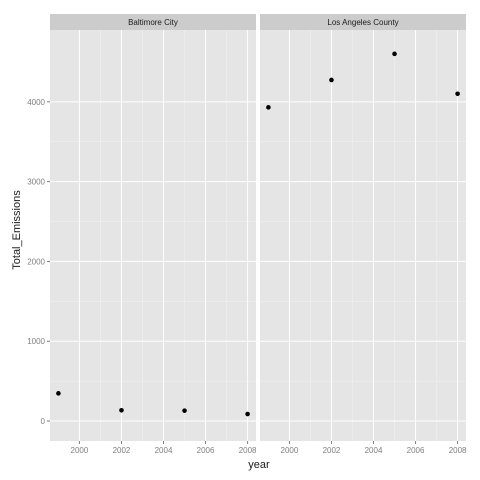 The height and width of the screenshot is (480, 480). I want to click on y-tick-label: 4000, so click(36, 102).